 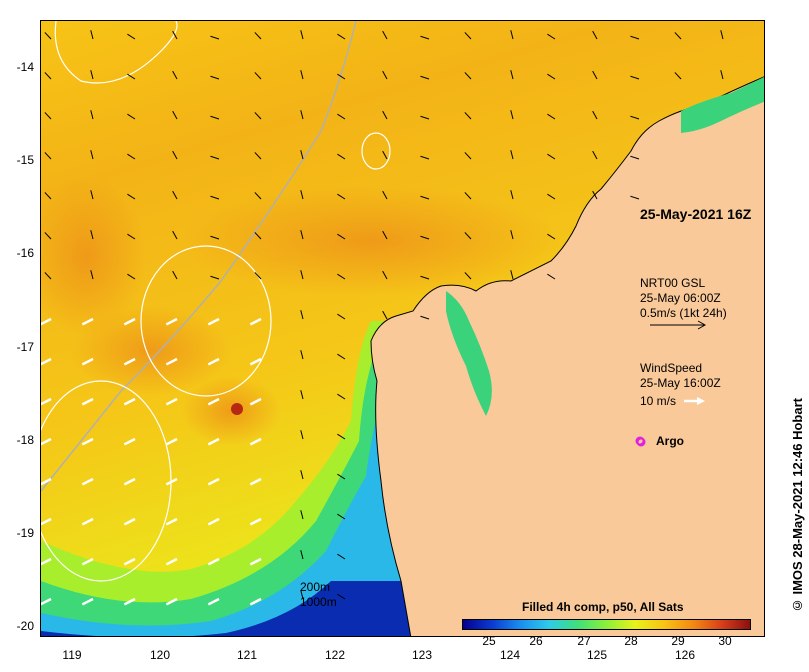 I want to click on y-tick-label: -14, so click(x=25, y=67).